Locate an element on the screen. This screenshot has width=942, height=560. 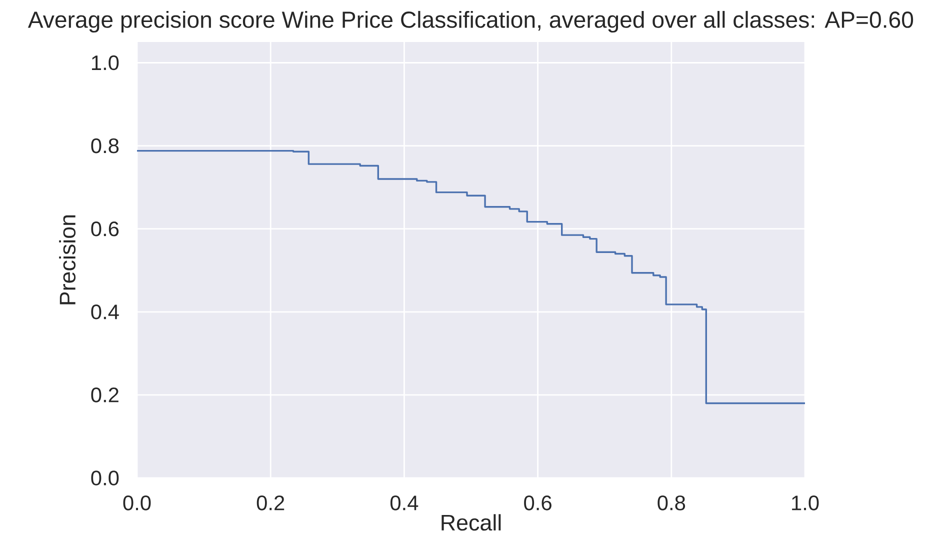
x-tick-label: 0.6 is located at coordinates (538, 503).